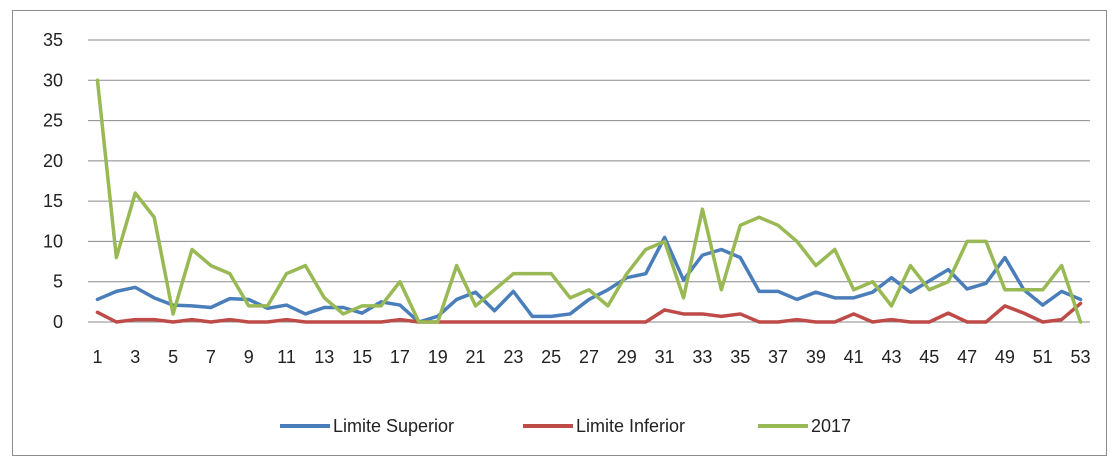  I want to click on y-tick-label: 10, so click(53, 241).